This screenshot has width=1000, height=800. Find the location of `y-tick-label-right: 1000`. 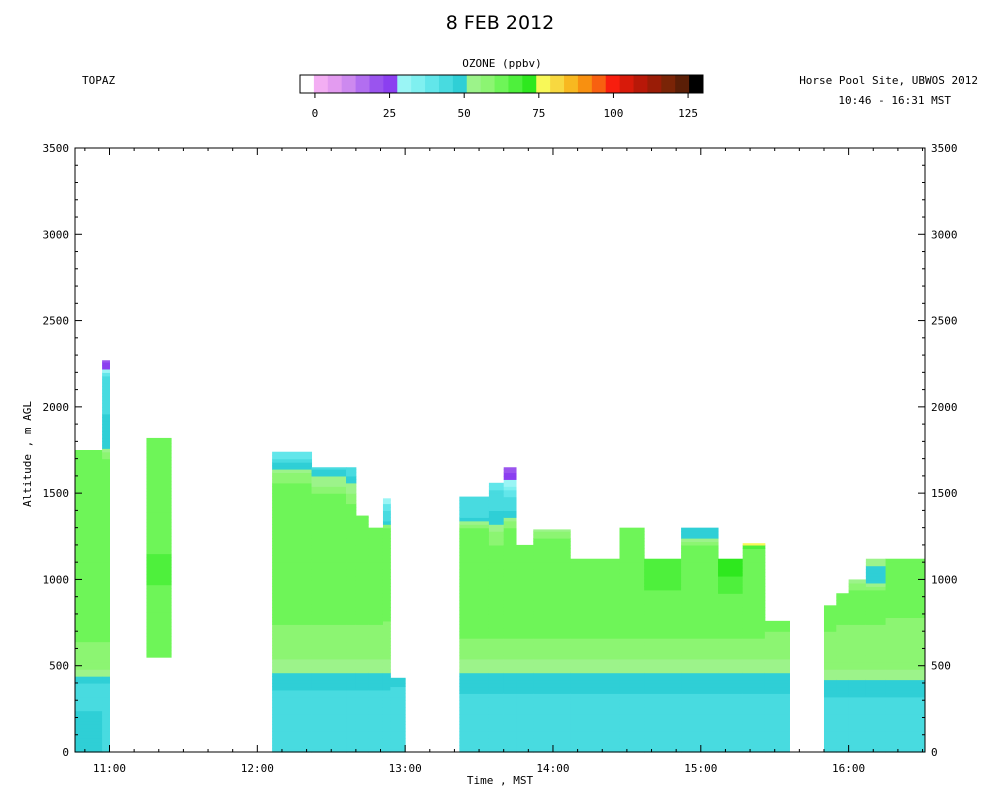

y-tick-label-right: 1000 is located at coordinates (944, 579).